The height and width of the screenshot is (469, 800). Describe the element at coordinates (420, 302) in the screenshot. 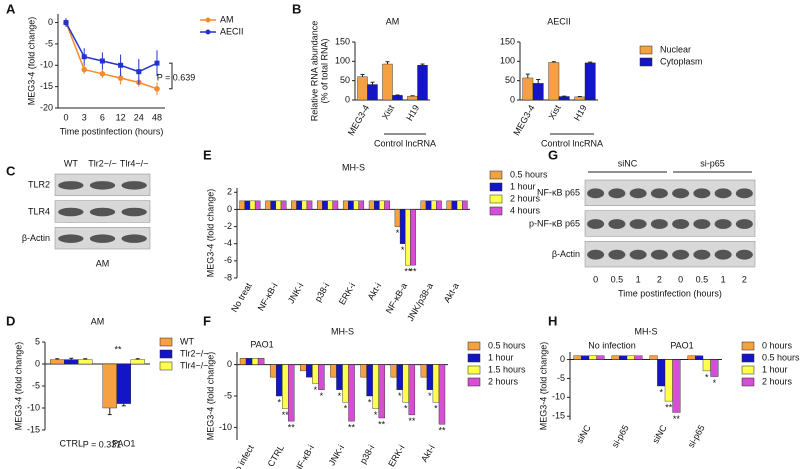

I see `x-tick-label: JNK/p38-a` at that location.